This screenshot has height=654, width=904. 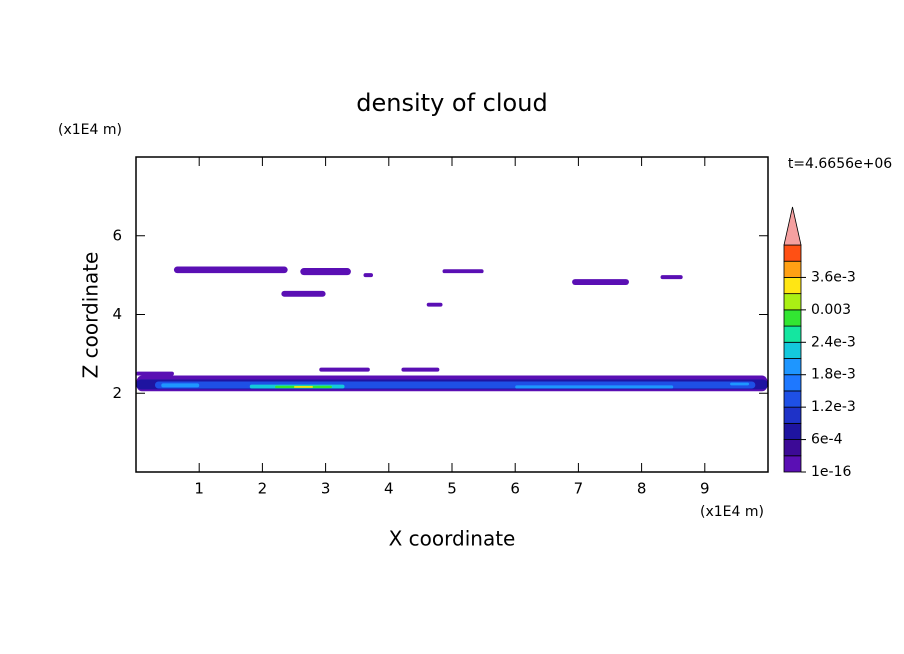 What do you see at coordinates (263, 489) in the screenshot?
I see `x-tick-label: 2` at bounding box center [263, 489].